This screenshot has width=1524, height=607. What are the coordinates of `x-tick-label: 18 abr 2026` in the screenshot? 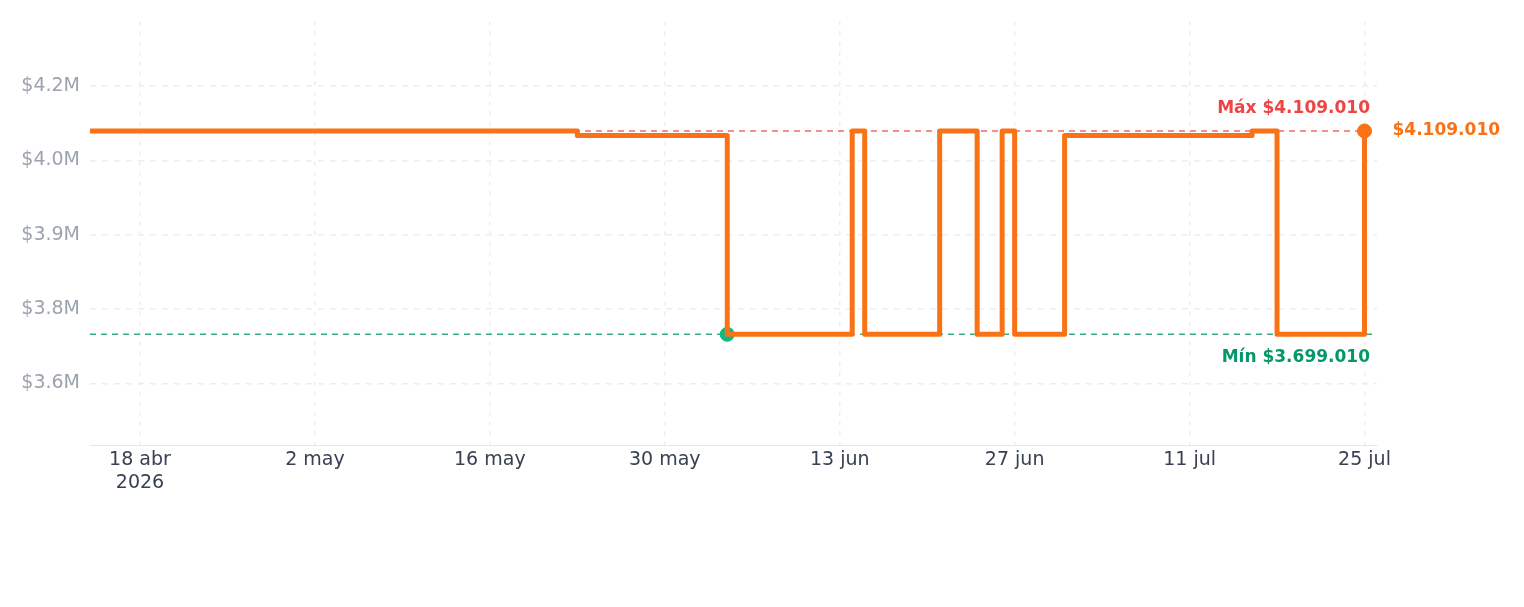 It's located at (140, 469).